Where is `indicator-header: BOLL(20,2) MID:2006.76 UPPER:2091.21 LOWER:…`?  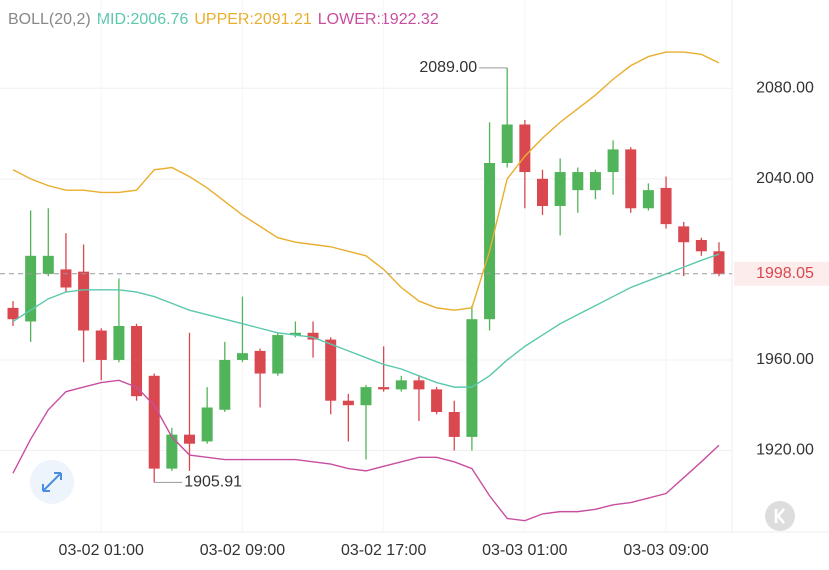
indicator-header: BOLL(20,2) MID:2006.76 UPPER:2091.21 LOWER:… is located at coordinates (223, 19).